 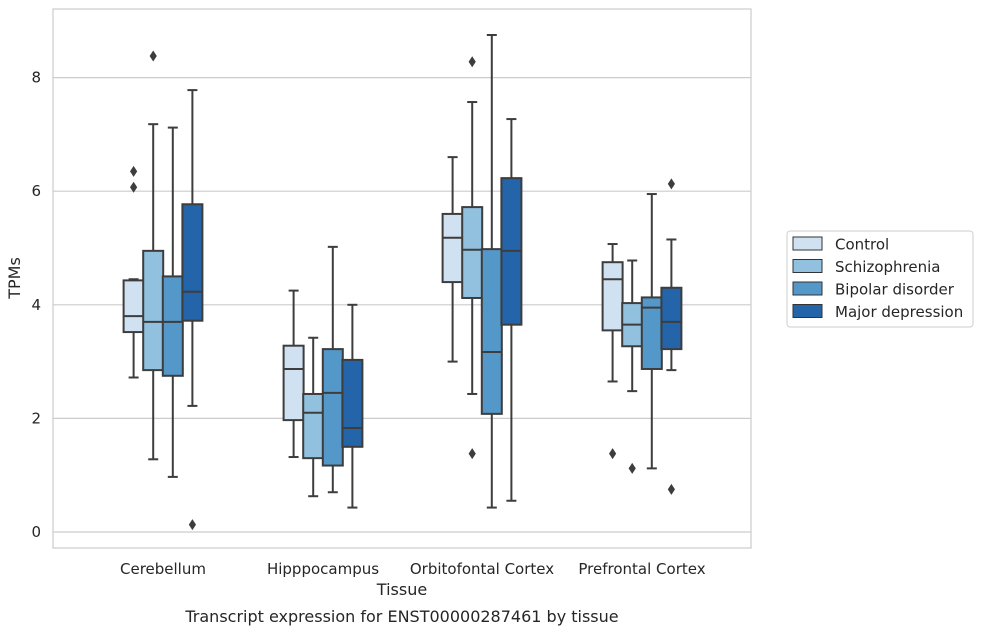 I want to click on x-tick-label: Prefrontal Cortex, so click(x=641, y=569).